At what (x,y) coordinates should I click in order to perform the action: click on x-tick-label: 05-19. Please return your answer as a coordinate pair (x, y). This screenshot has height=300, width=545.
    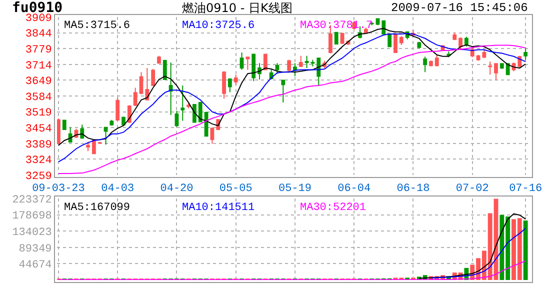
    Looking at the image, I should click on (295, 189).